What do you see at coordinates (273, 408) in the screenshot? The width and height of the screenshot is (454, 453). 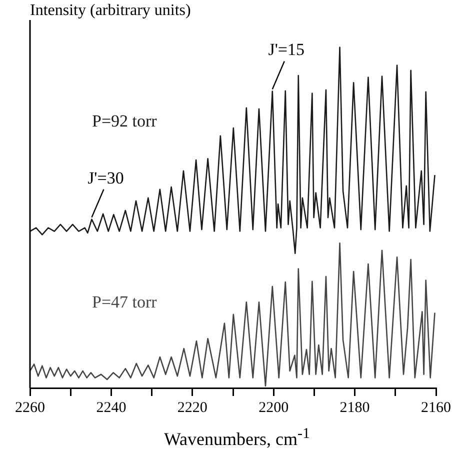 I see `x-tick-label: 2200` at bounding box center [273, 408].